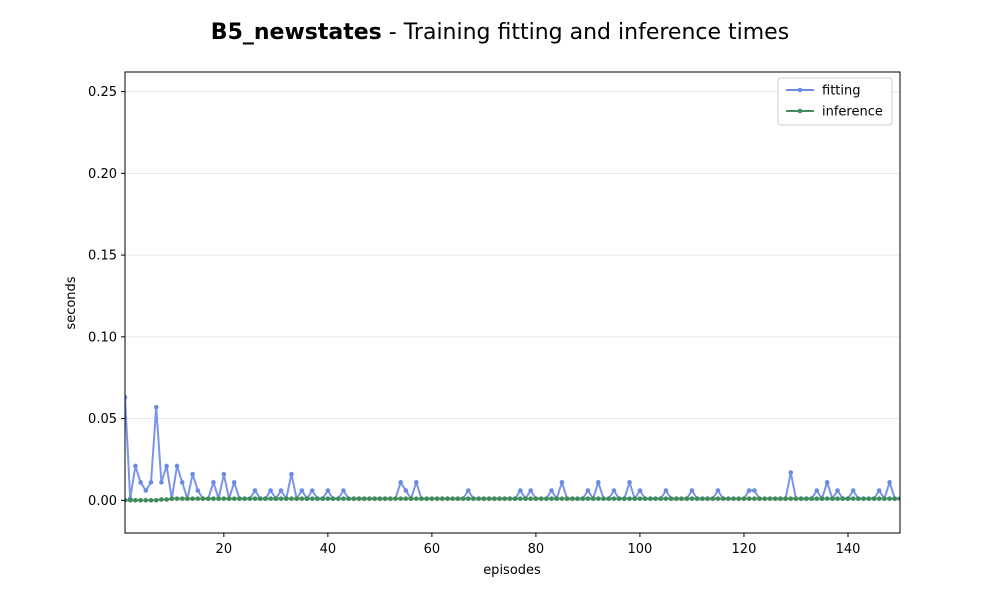 This screenshot has width=1000, height=600. Describe the element at coordinates (512, 448) in the screenshot. I see `series-line-fitting` at that location.